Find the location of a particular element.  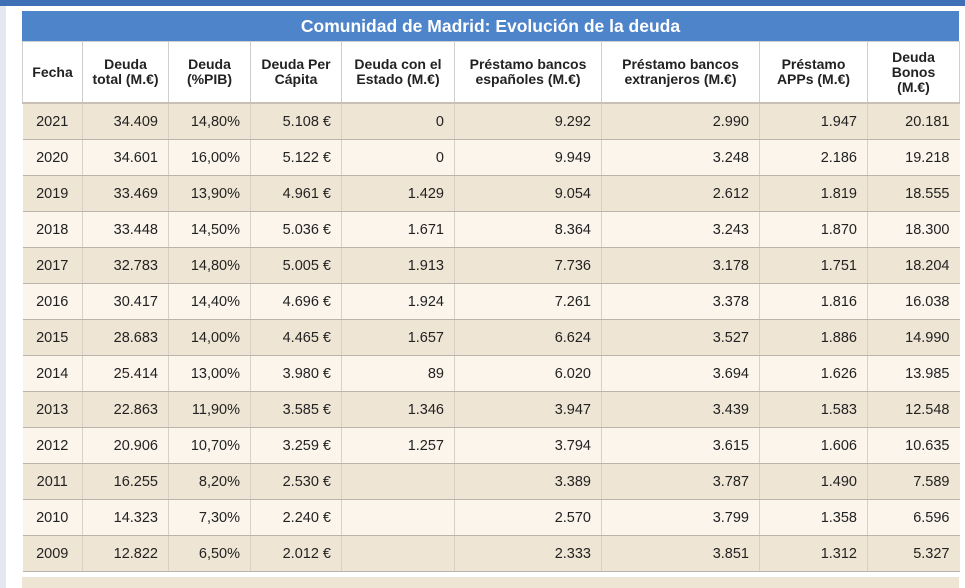

cell-fecha: 2012 is located at coordinates (52, 445).